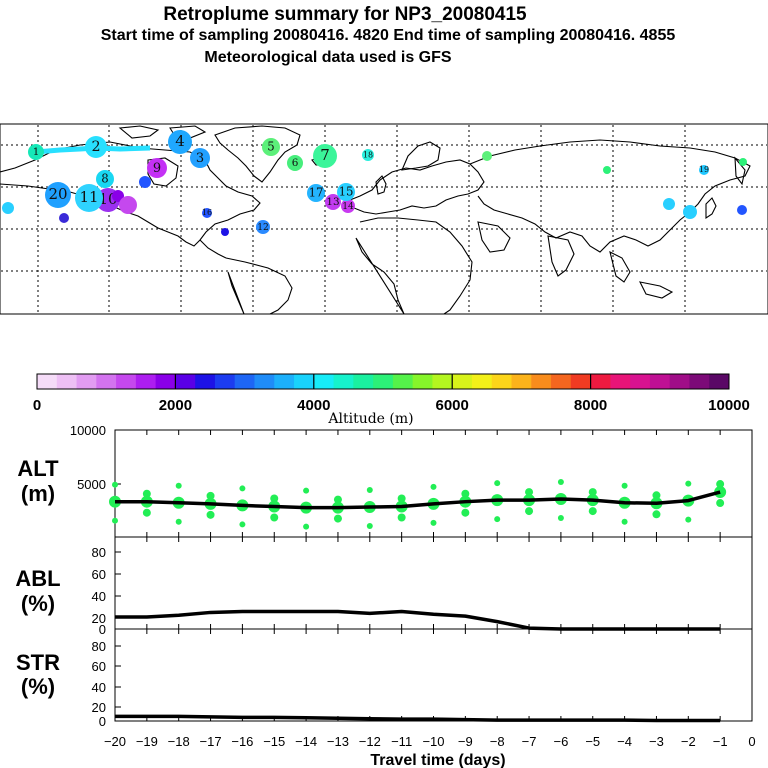 This screenshot has width=768, height=768. I want to click on plume-marker-label: 2, so click(95, 147).